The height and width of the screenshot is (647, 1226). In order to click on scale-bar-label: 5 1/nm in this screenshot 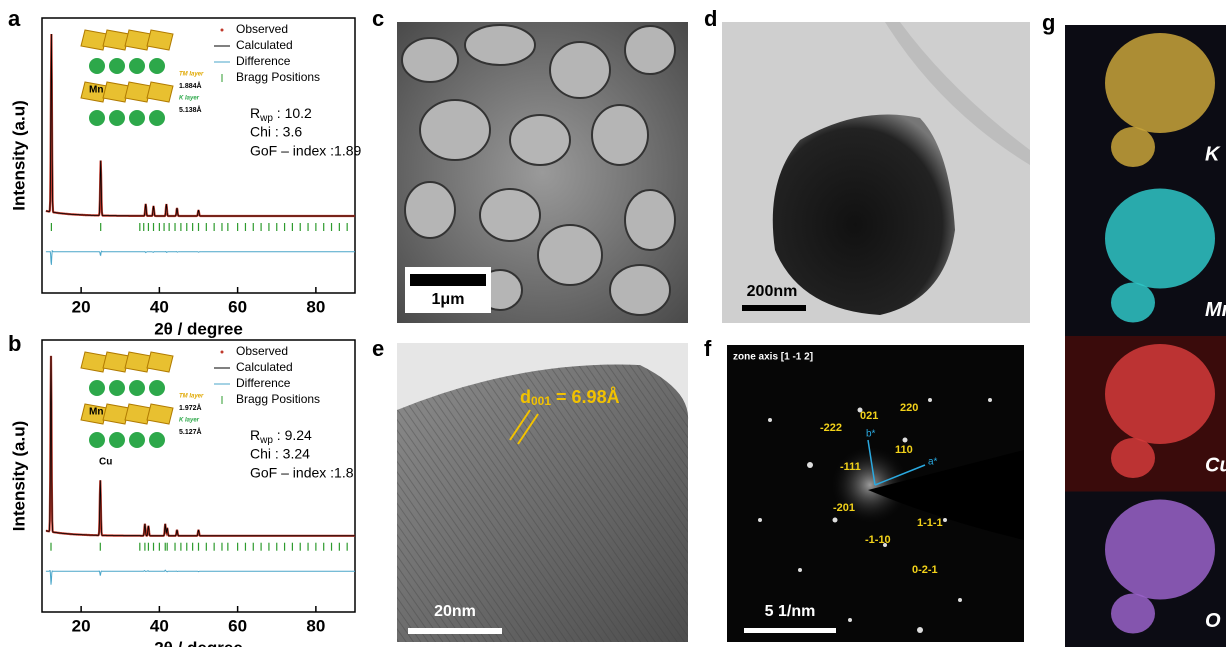, I will do `click(790, 611)`.